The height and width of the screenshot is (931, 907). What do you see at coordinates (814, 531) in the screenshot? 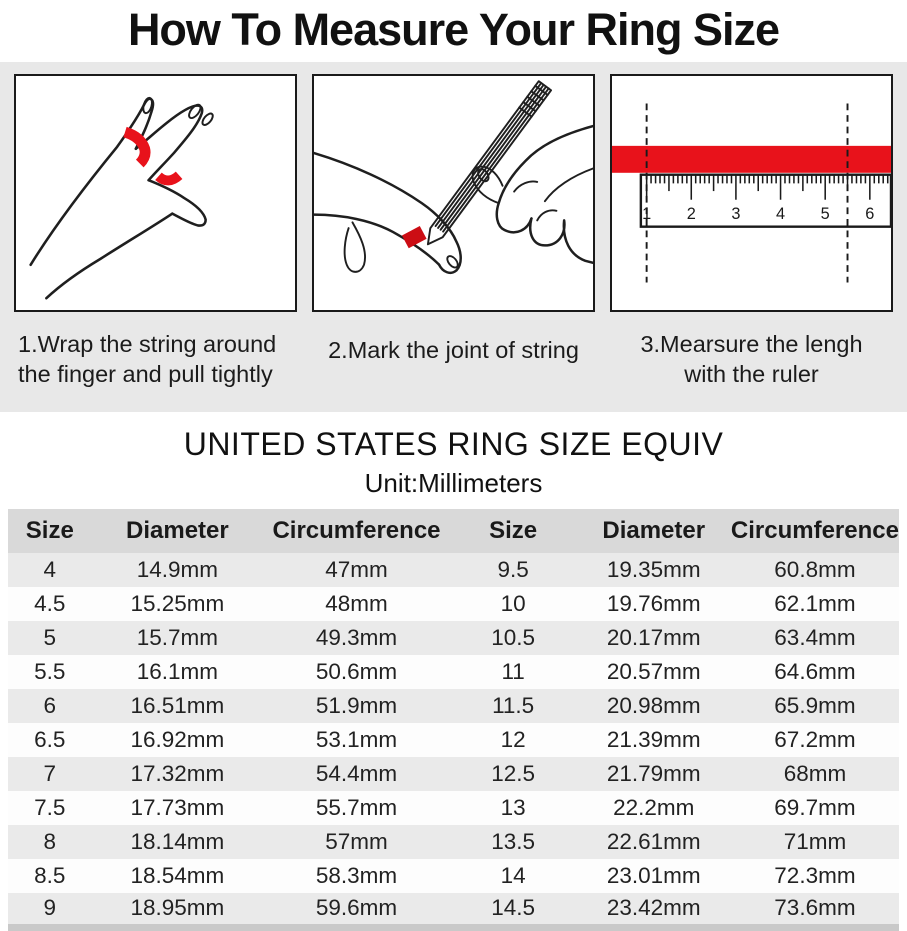
I see `column-header-circumference-right: Circumference` at bounding box center [814, 531].